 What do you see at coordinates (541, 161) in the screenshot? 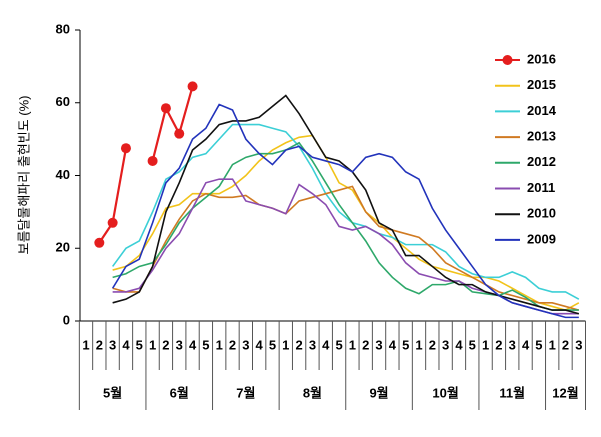
I see `legend-label: 2012` at bounding box center [541, 161].